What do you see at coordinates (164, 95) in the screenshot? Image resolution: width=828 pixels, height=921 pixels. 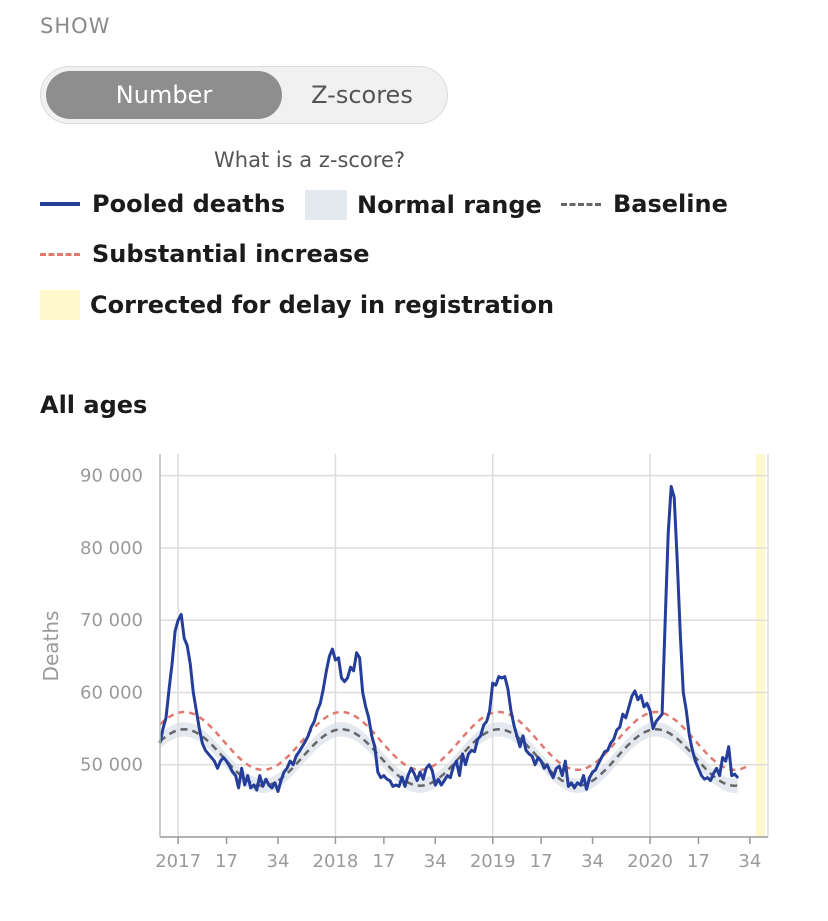 I see `number-option-button: Number` at bounding box center [164, 95].